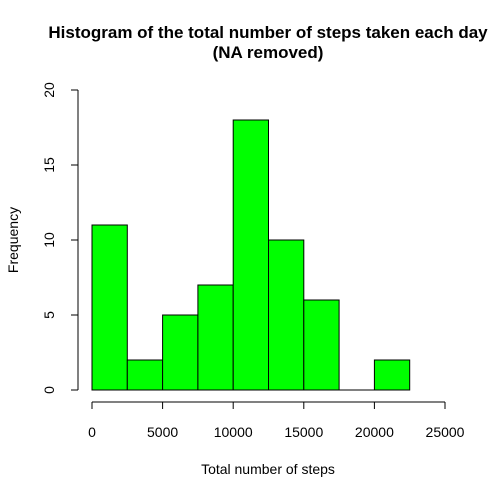  What do you see at coordinates (268, 469) in the screenshot?
I see `x-axis-label: Total number of steps` at bounding box center [268, 469].